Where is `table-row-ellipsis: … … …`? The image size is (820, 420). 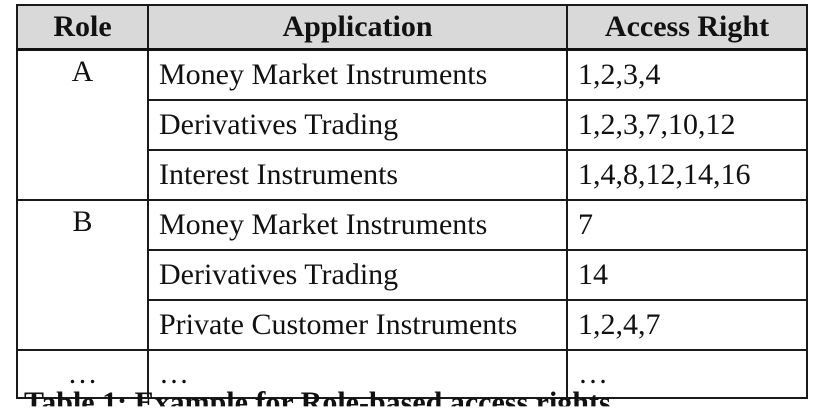
table-row-ellipsis: … … … is located at coordinates (412, 374).